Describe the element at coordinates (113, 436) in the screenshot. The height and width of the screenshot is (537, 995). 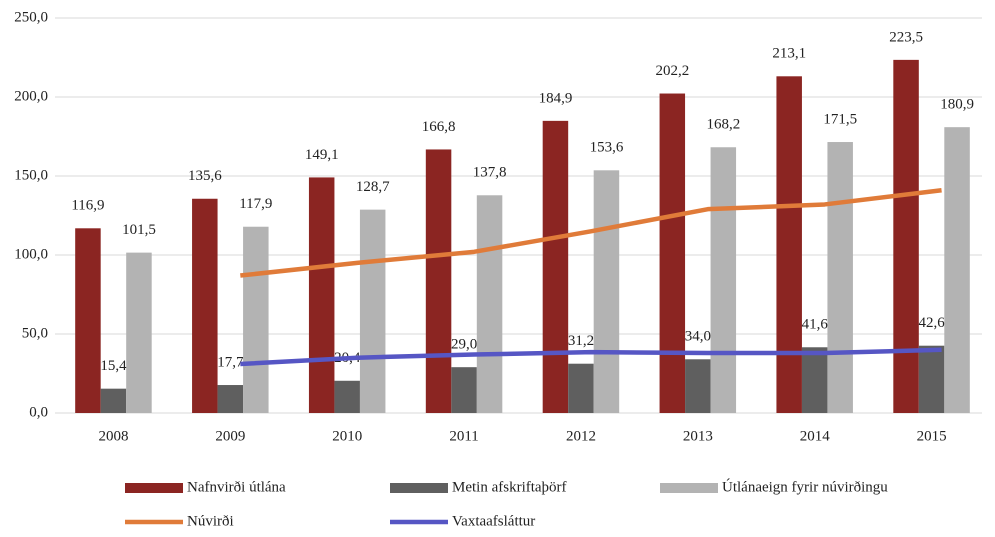
I see `x-tick-label: 2008` at that location.